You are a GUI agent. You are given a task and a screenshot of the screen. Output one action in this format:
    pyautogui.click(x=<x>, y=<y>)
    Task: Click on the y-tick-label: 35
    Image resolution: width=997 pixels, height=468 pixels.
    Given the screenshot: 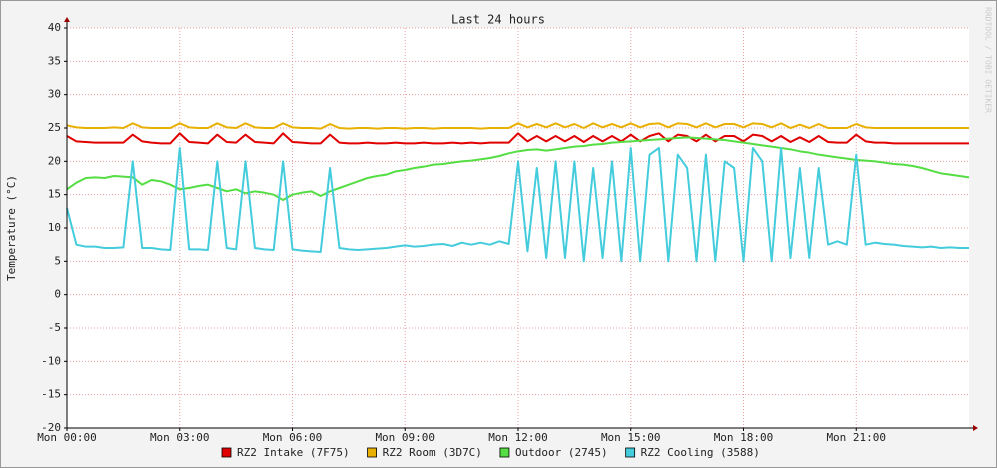 What is the action you would take?
    pyautogui.click(x=54, y=60)
    